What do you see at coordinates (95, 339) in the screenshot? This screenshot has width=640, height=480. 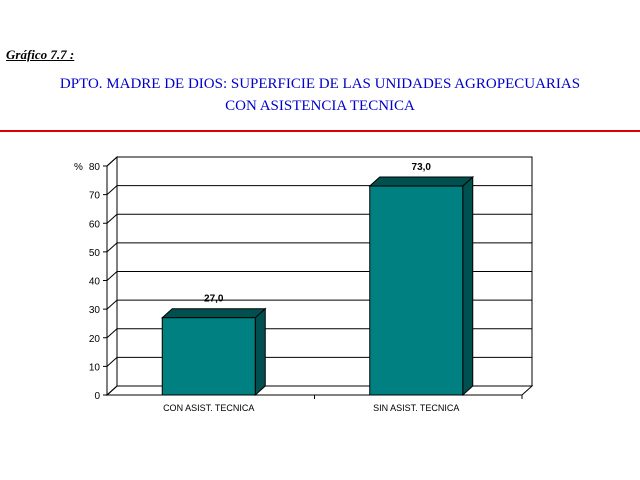 I see `y-tick-label: 20` at bounding box center [95, 339].